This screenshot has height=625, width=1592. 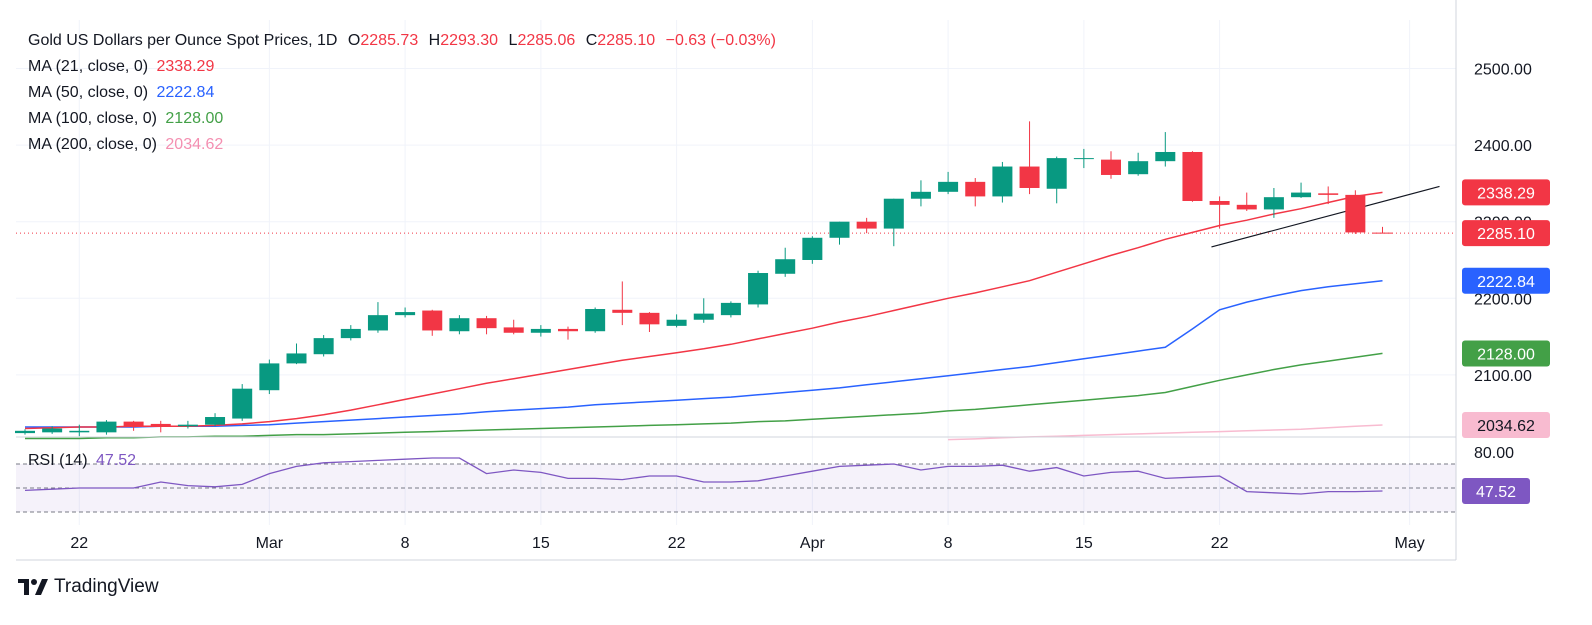 I want to click on price-badge-label: 2222.84, so click(x=1506, y=282).